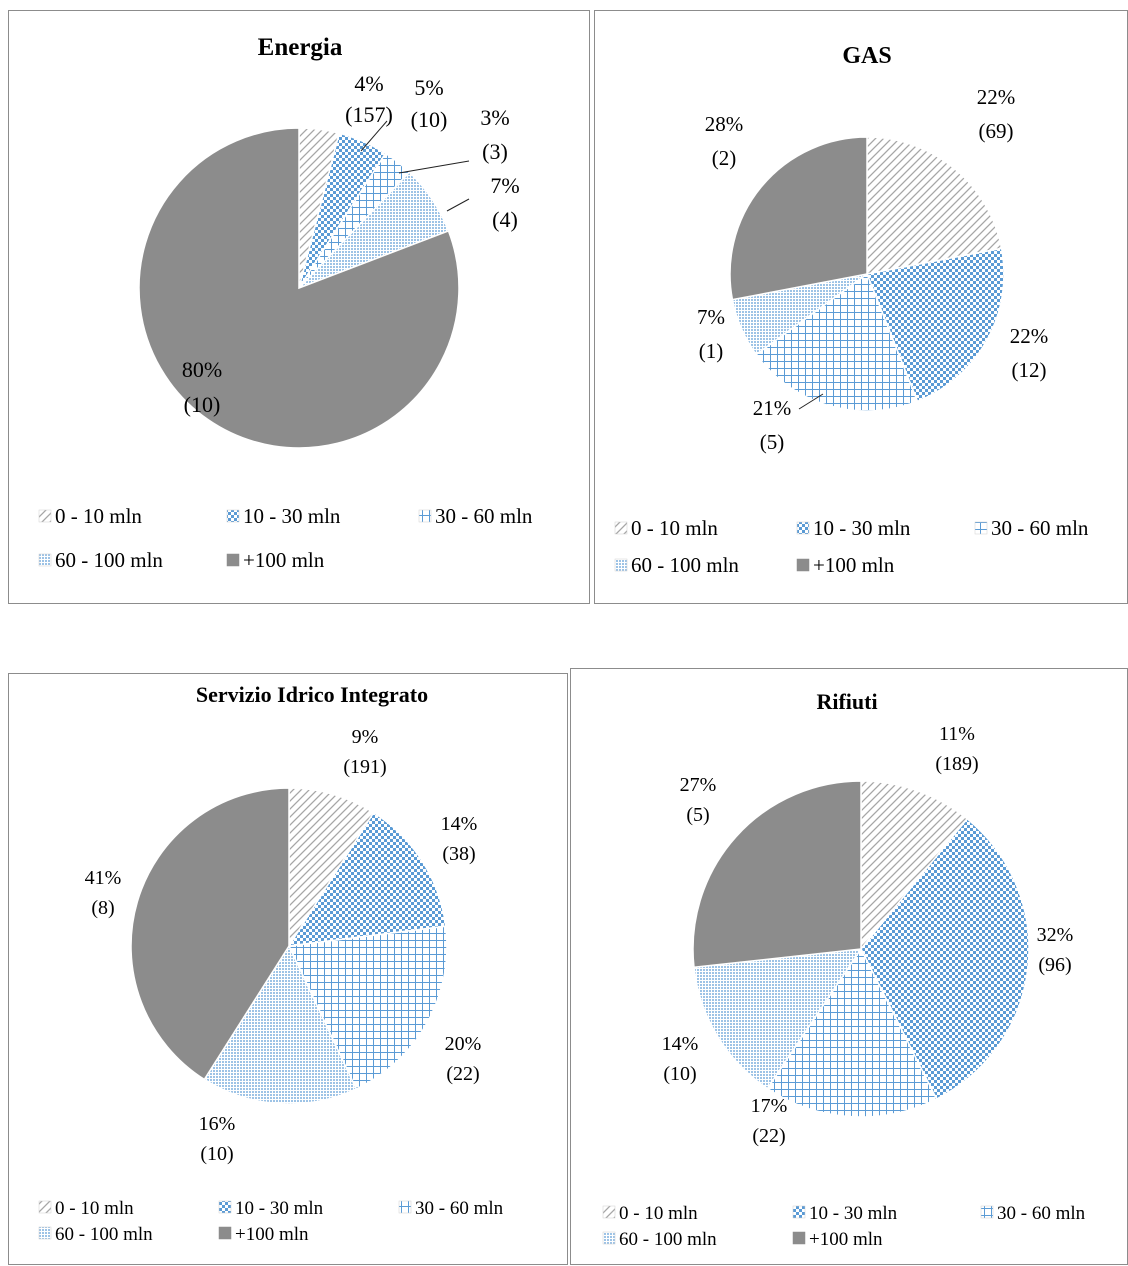 This screenshot has width=1128, height=1266. What do you see at coordinates (772, 408) in the screenshot?
I see `data-label-percent: 21%` at bounding box center [772, 408].